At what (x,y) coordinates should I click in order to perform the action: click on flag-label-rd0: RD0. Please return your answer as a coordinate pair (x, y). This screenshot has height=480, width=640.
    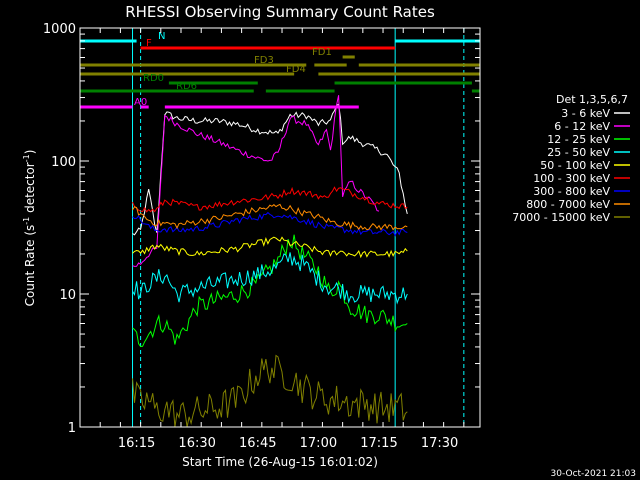
    Looking at the image, I should click on (153, 78).